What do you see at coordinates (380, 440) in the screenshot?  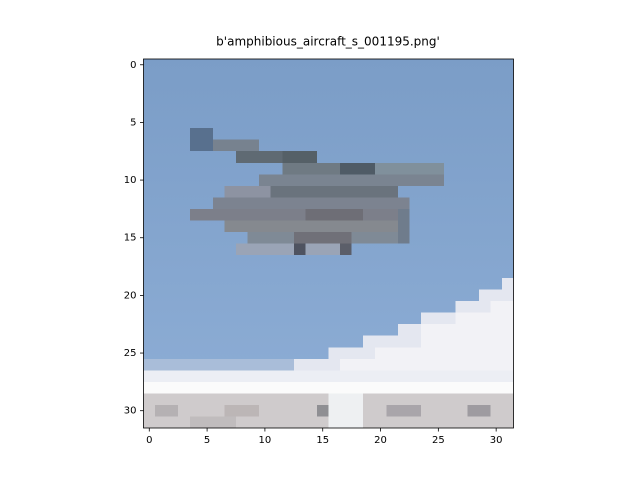 I see `x-tick-label: 20` at bounding box center [380, 440].